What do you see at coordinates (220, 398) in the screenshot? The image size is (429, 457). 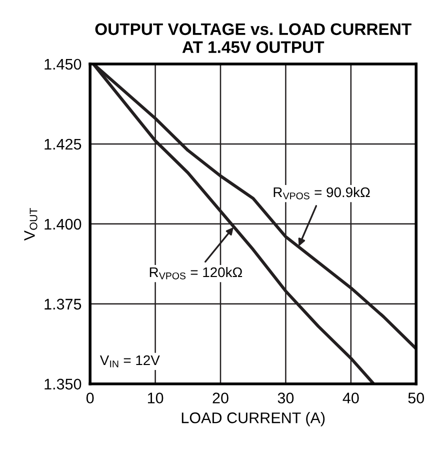 I see `x-tick-label: 20` at bounding box center [220, 398].